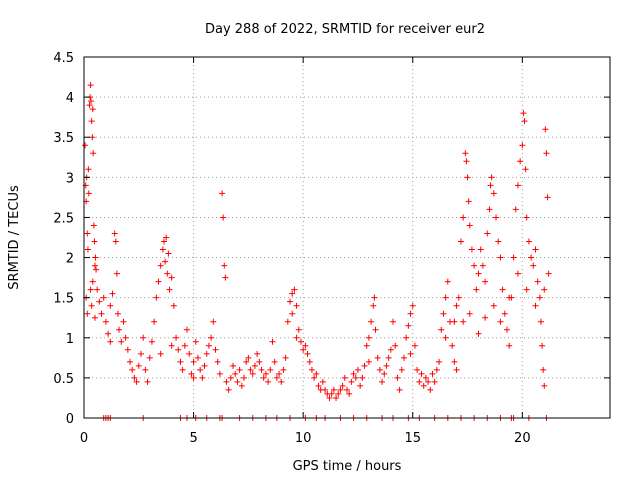 This screenshot has height=485, width=640. Describe the element at coordinates (70, 419) in the screenshot. I see `y-tick-label: 0` at that location.